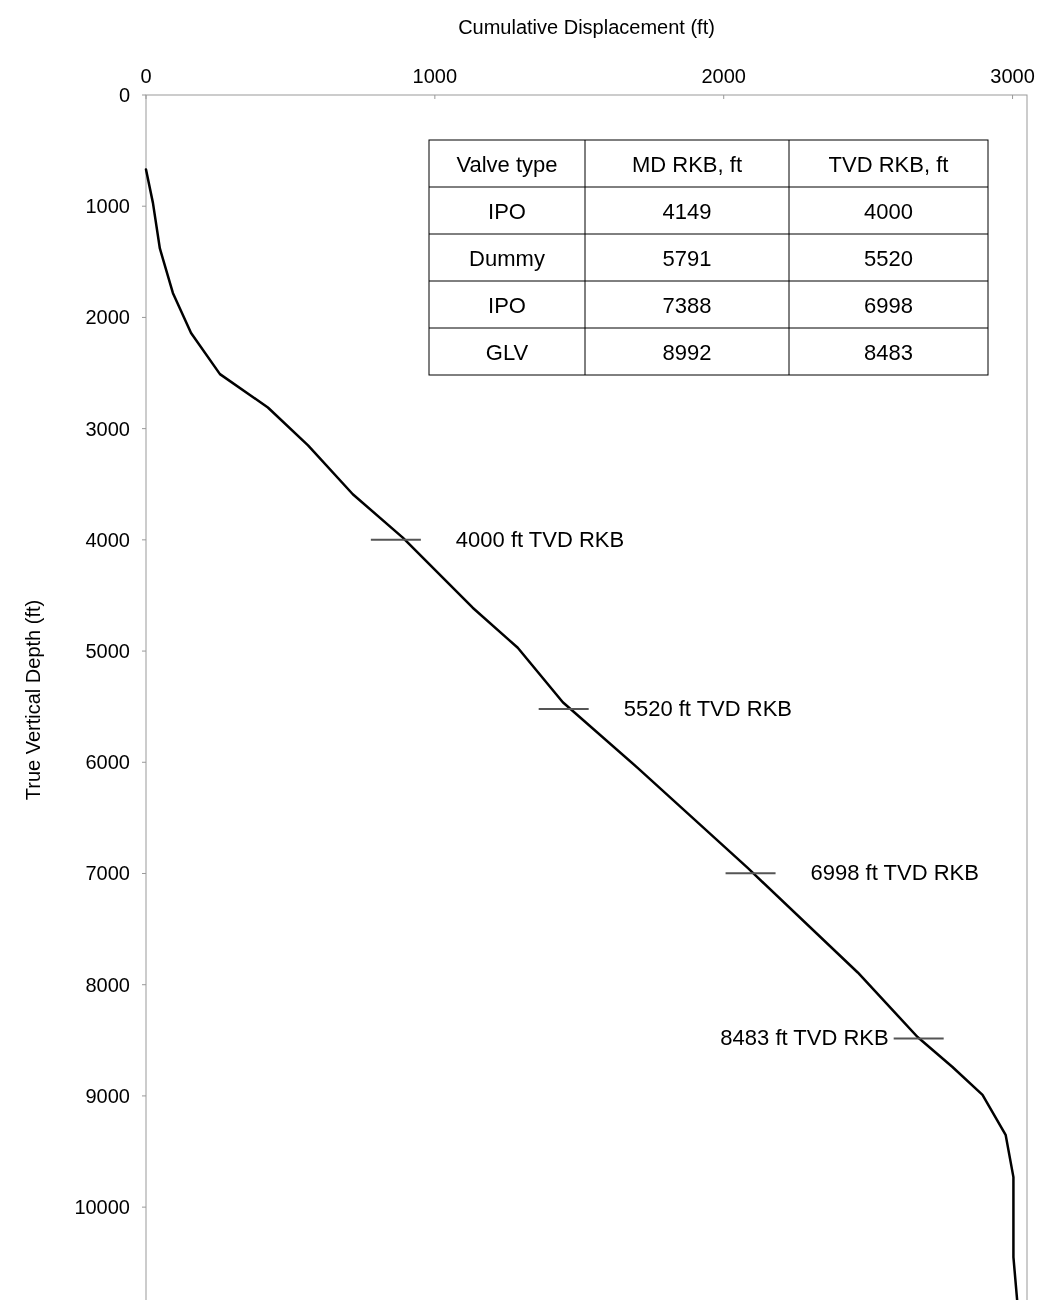  What do you see at coordinates (723, 76) in the screenshot?
I see `x-tick-label: 2000` at bounding box center [723, 76].